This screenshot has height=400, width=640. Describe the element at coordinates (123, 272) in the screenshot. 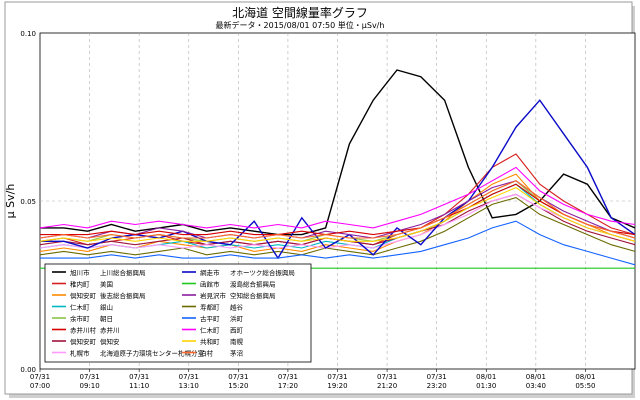

I see `legend-place: 上川総合振興局` at that location.